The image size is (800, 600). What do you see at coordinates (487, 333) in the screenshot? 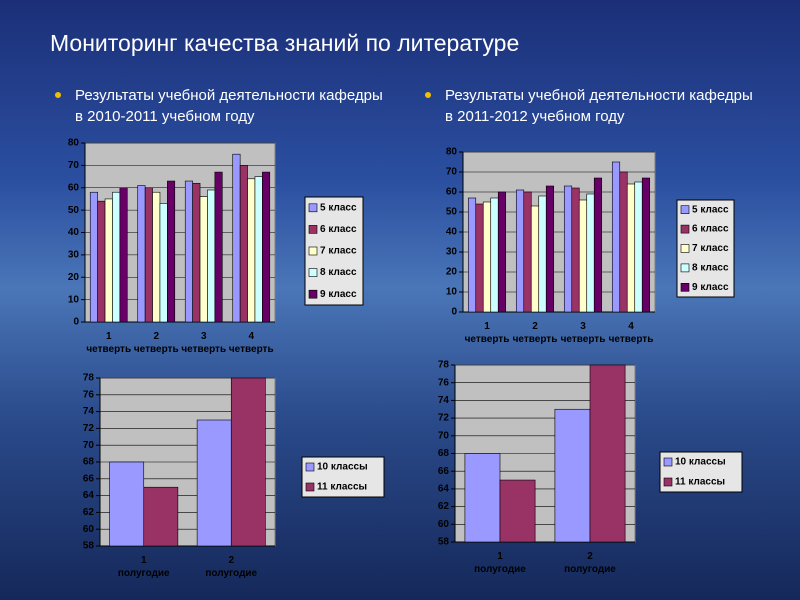
I see `x-tick-label: 1 четверть` at bounding box center [487, 333].